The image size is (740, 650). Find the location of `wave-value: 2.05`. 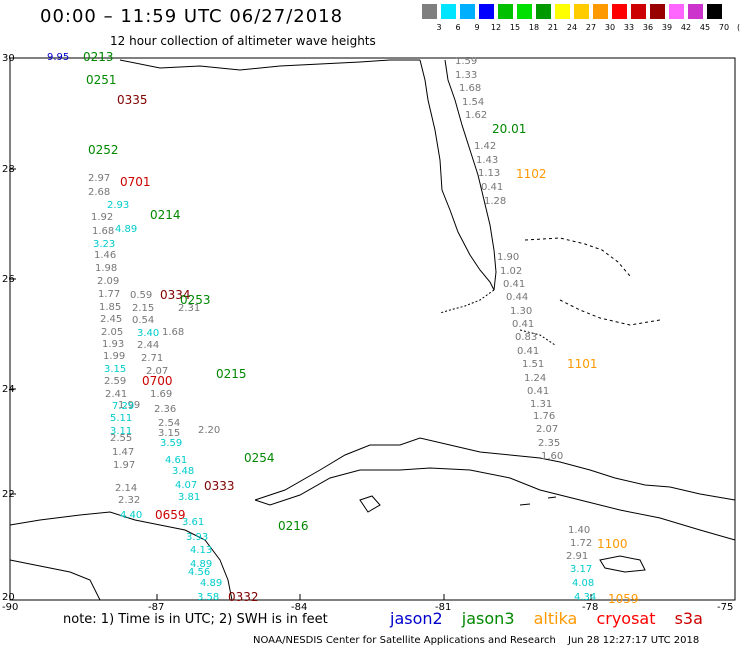

wave-value: 2.05 is located at coordinates (112, 332).